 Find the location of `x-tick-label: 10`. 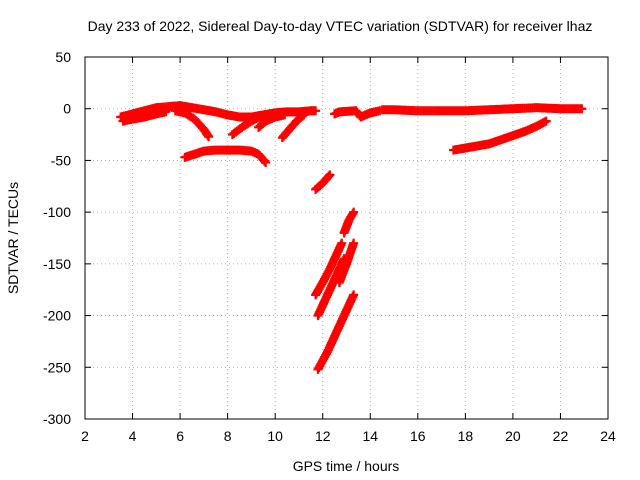

x-tick-label: 10 is located at coordinates (275, 436).